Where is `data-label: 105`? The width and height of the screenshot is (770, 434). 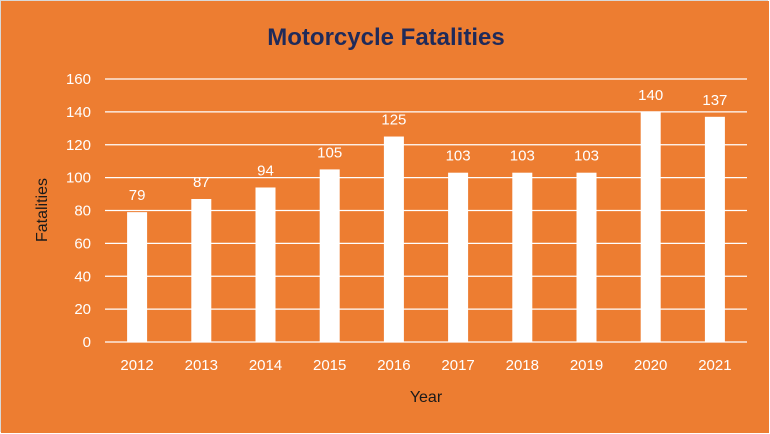 data-label: 105 is located at coordinates (329, 152).